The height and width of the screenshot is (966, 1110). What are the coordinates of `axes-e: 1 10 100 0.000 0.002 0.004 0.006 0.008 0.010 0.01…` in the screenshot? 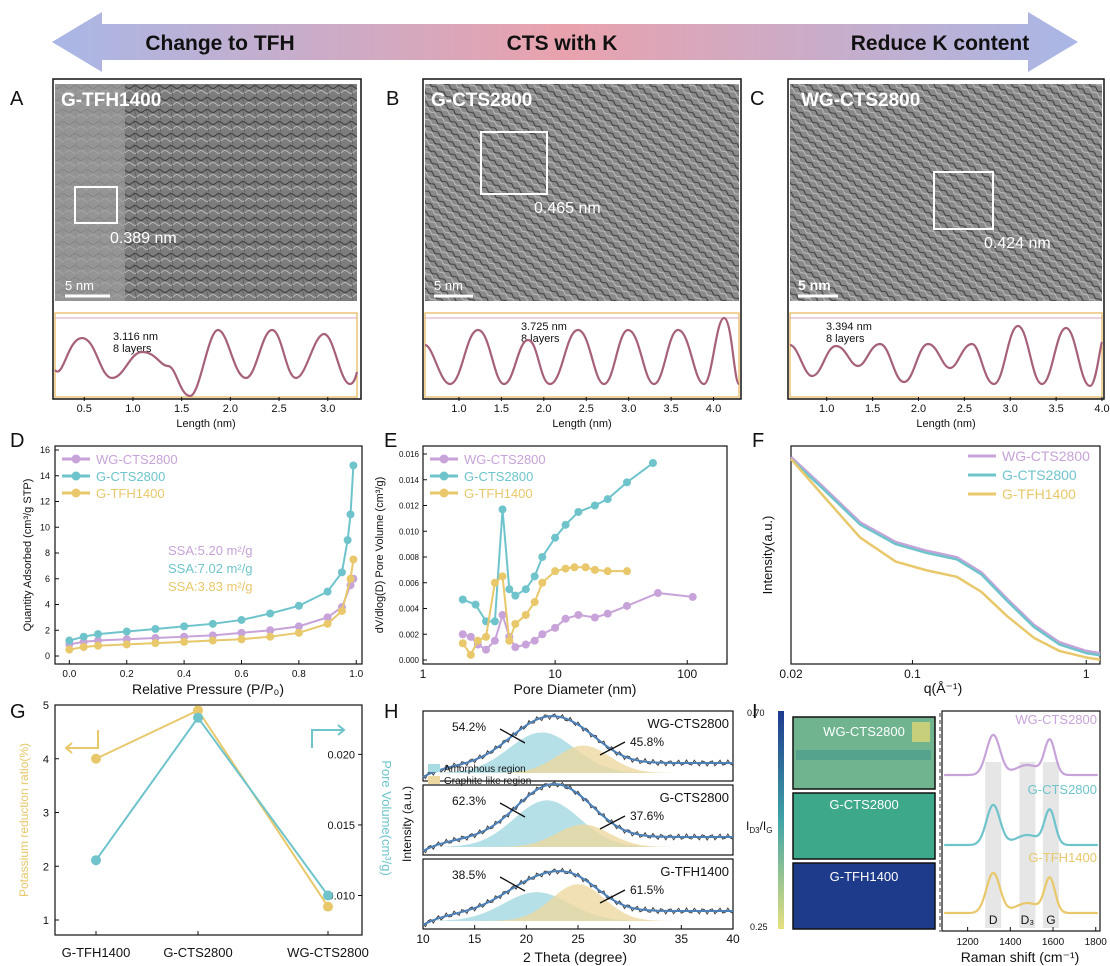 It's located at (548, 565).